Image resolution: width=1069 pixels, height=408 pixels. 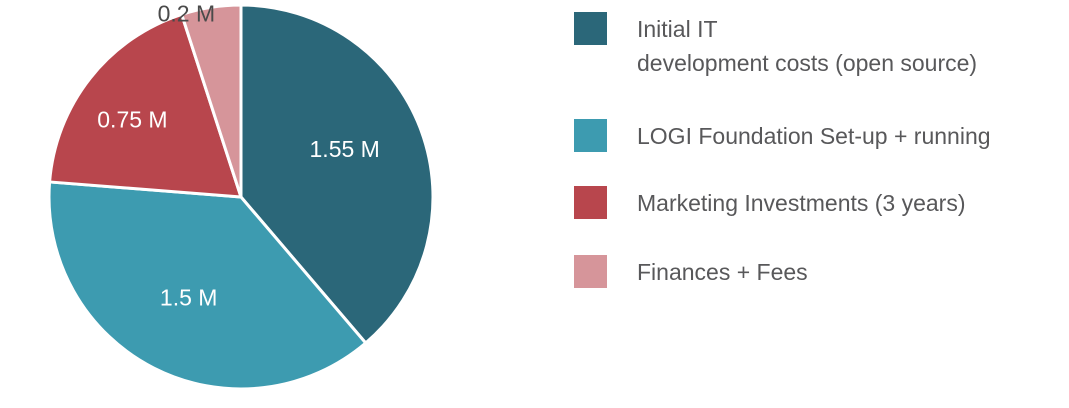 What do you see at coordinates (722, 272) in the screenshot?
I see `legend-label: Finances + Fees` at bounding box center [722, 272].